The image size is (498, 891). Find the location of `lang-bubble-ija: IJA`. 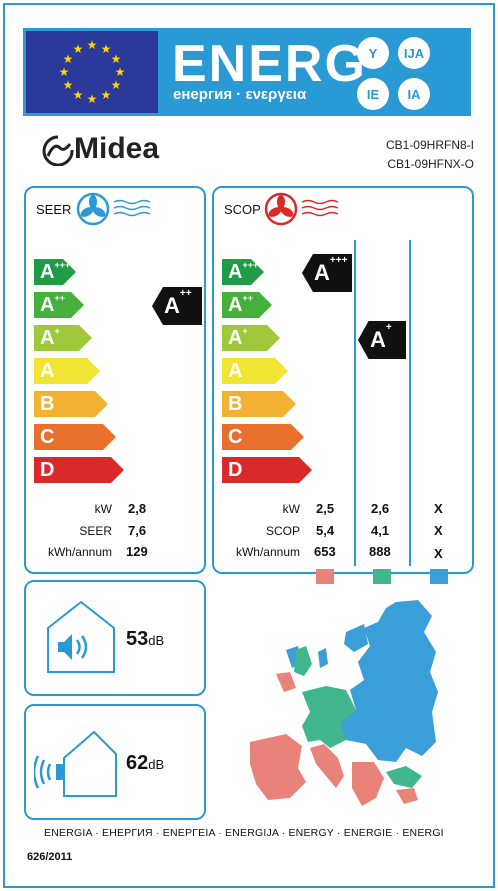

lang-bubble-ija: IJA is located at coordinates (414, 53).